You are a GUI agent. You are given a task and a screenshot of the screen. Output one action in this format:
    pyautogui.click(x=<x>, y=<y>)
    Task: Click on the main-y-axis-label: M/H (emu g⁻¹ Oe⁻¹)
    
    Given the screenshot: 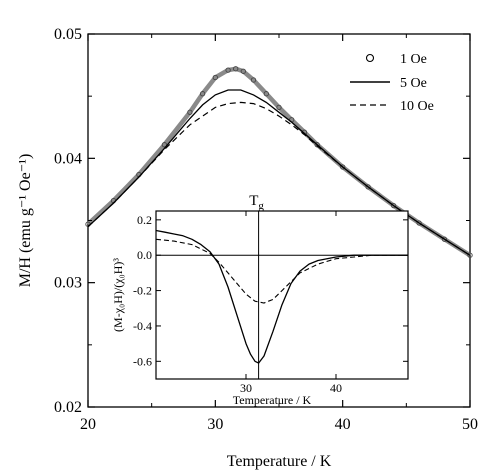 What is the action you would take?
    pyautogui.click(x=25, y=221)
    